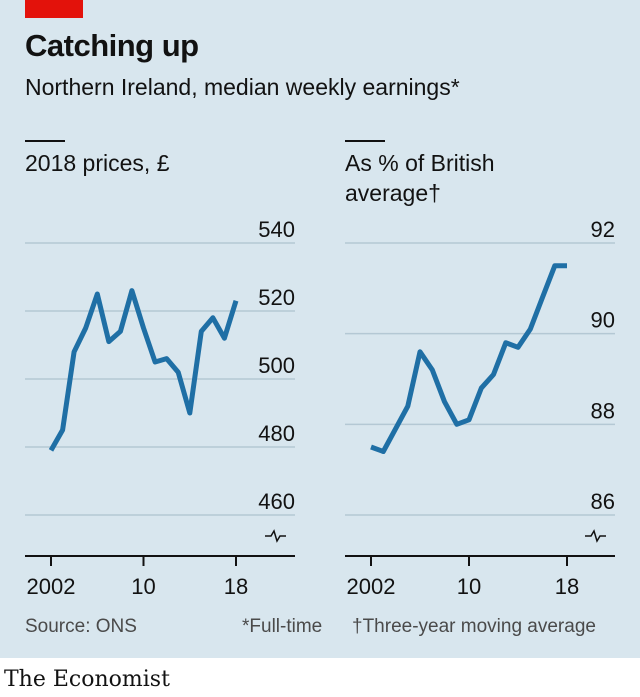  I want to click on y-tick-label: 460, so click(276, 501).